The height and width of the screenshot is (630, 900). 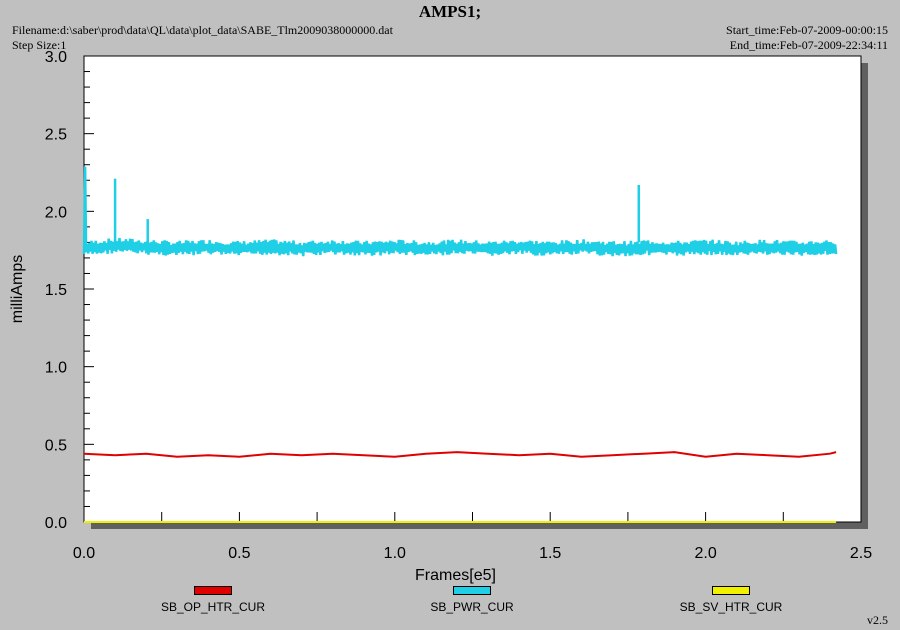 I want to click on end-time-label: End_time:Feb-07-2009-22:34:11, so click(x=808, y=45).